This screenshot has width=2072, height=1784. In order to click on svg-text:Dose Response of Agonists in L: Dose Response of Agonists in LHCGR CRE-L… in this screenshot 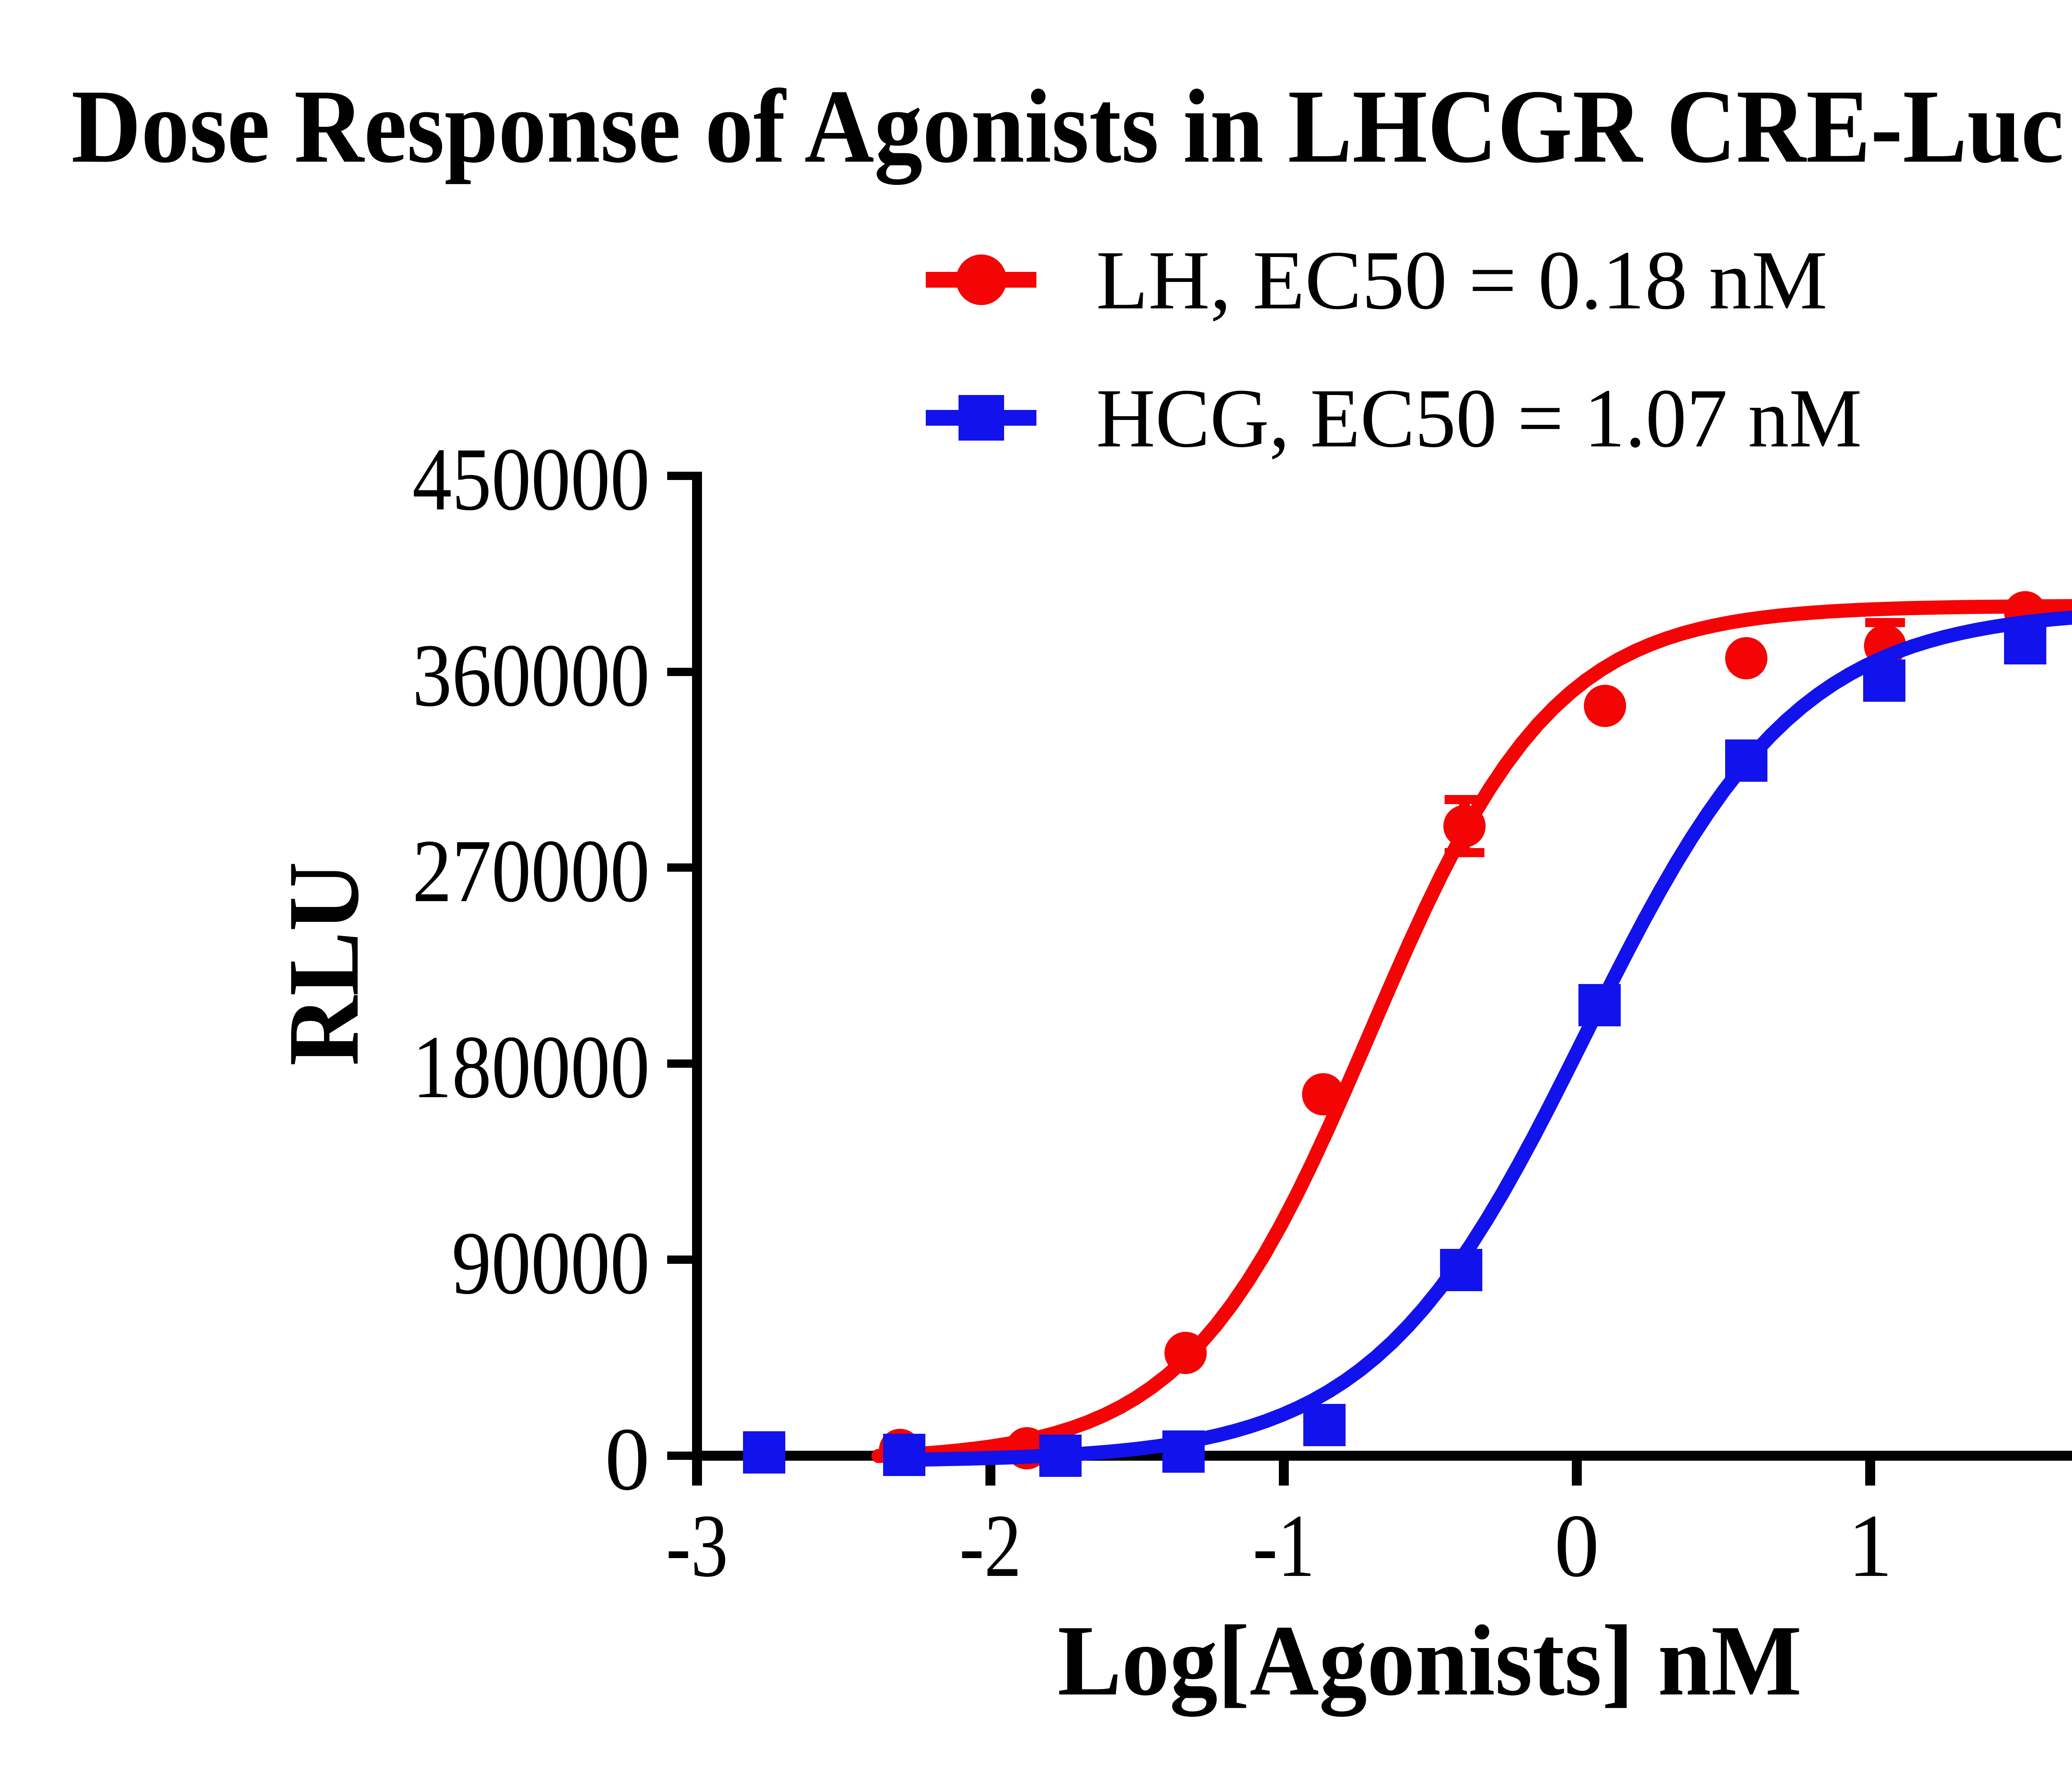, I will do `click(1071, 126)`.